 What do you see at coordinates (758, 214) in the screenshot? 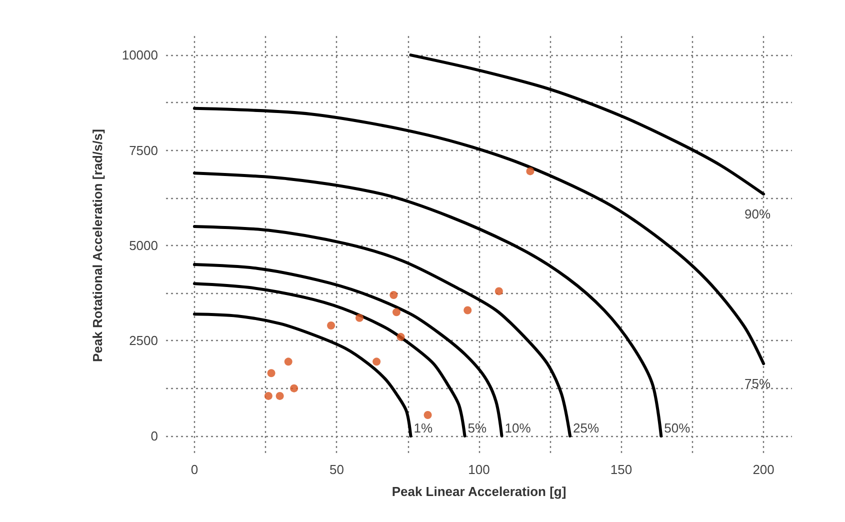
I see `series-label: 90%` at bounding box center [758, 214].